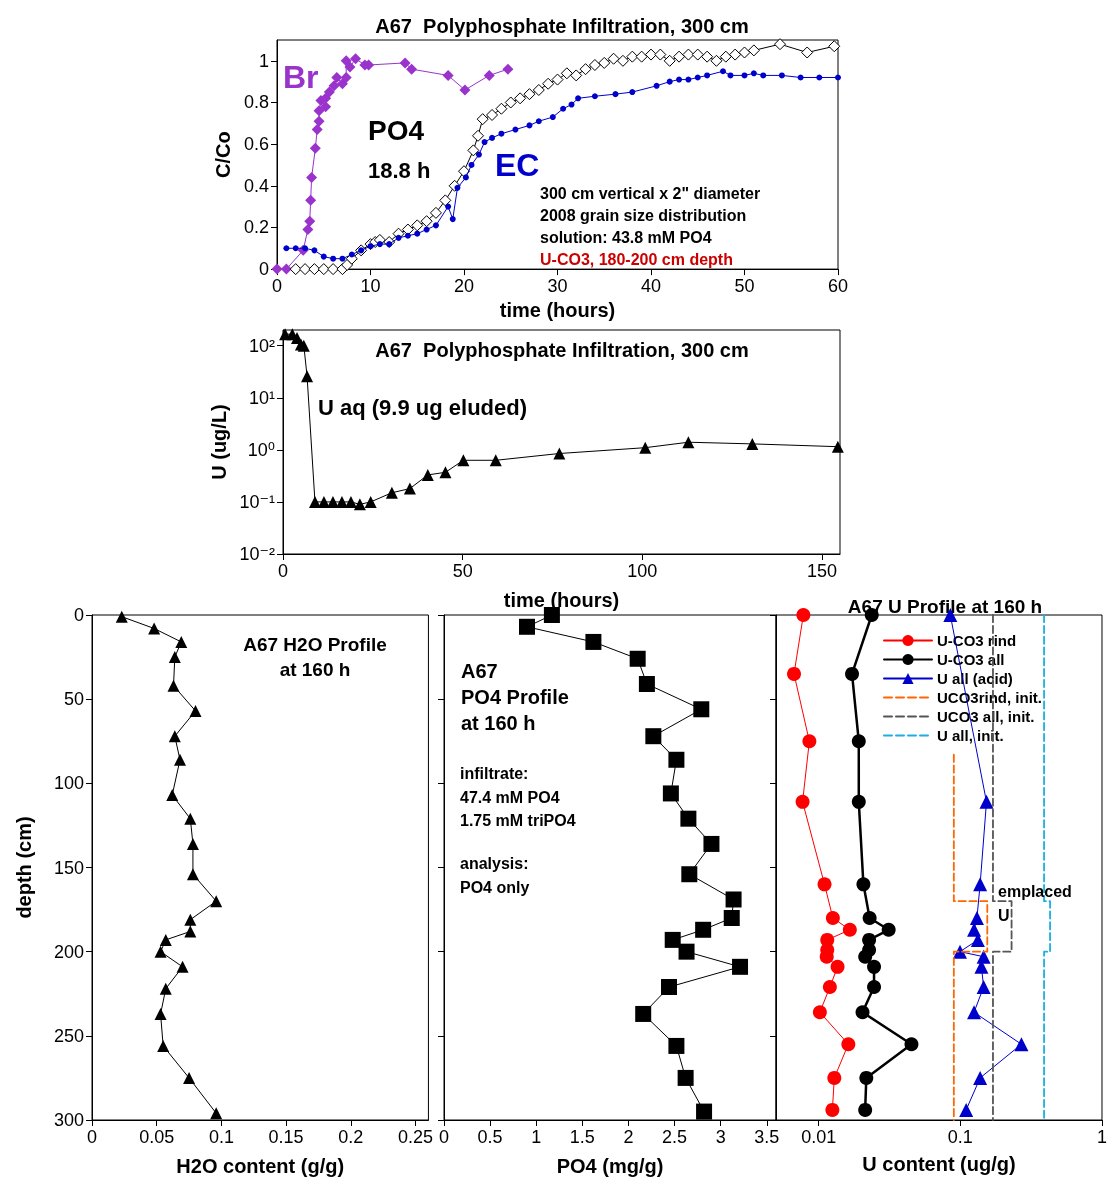 This screenshot has width=1110, height=1184. Describe the element at coordinates (415, 1137) in the screenshot. I see `x-tick-label: 0.25` at that location.